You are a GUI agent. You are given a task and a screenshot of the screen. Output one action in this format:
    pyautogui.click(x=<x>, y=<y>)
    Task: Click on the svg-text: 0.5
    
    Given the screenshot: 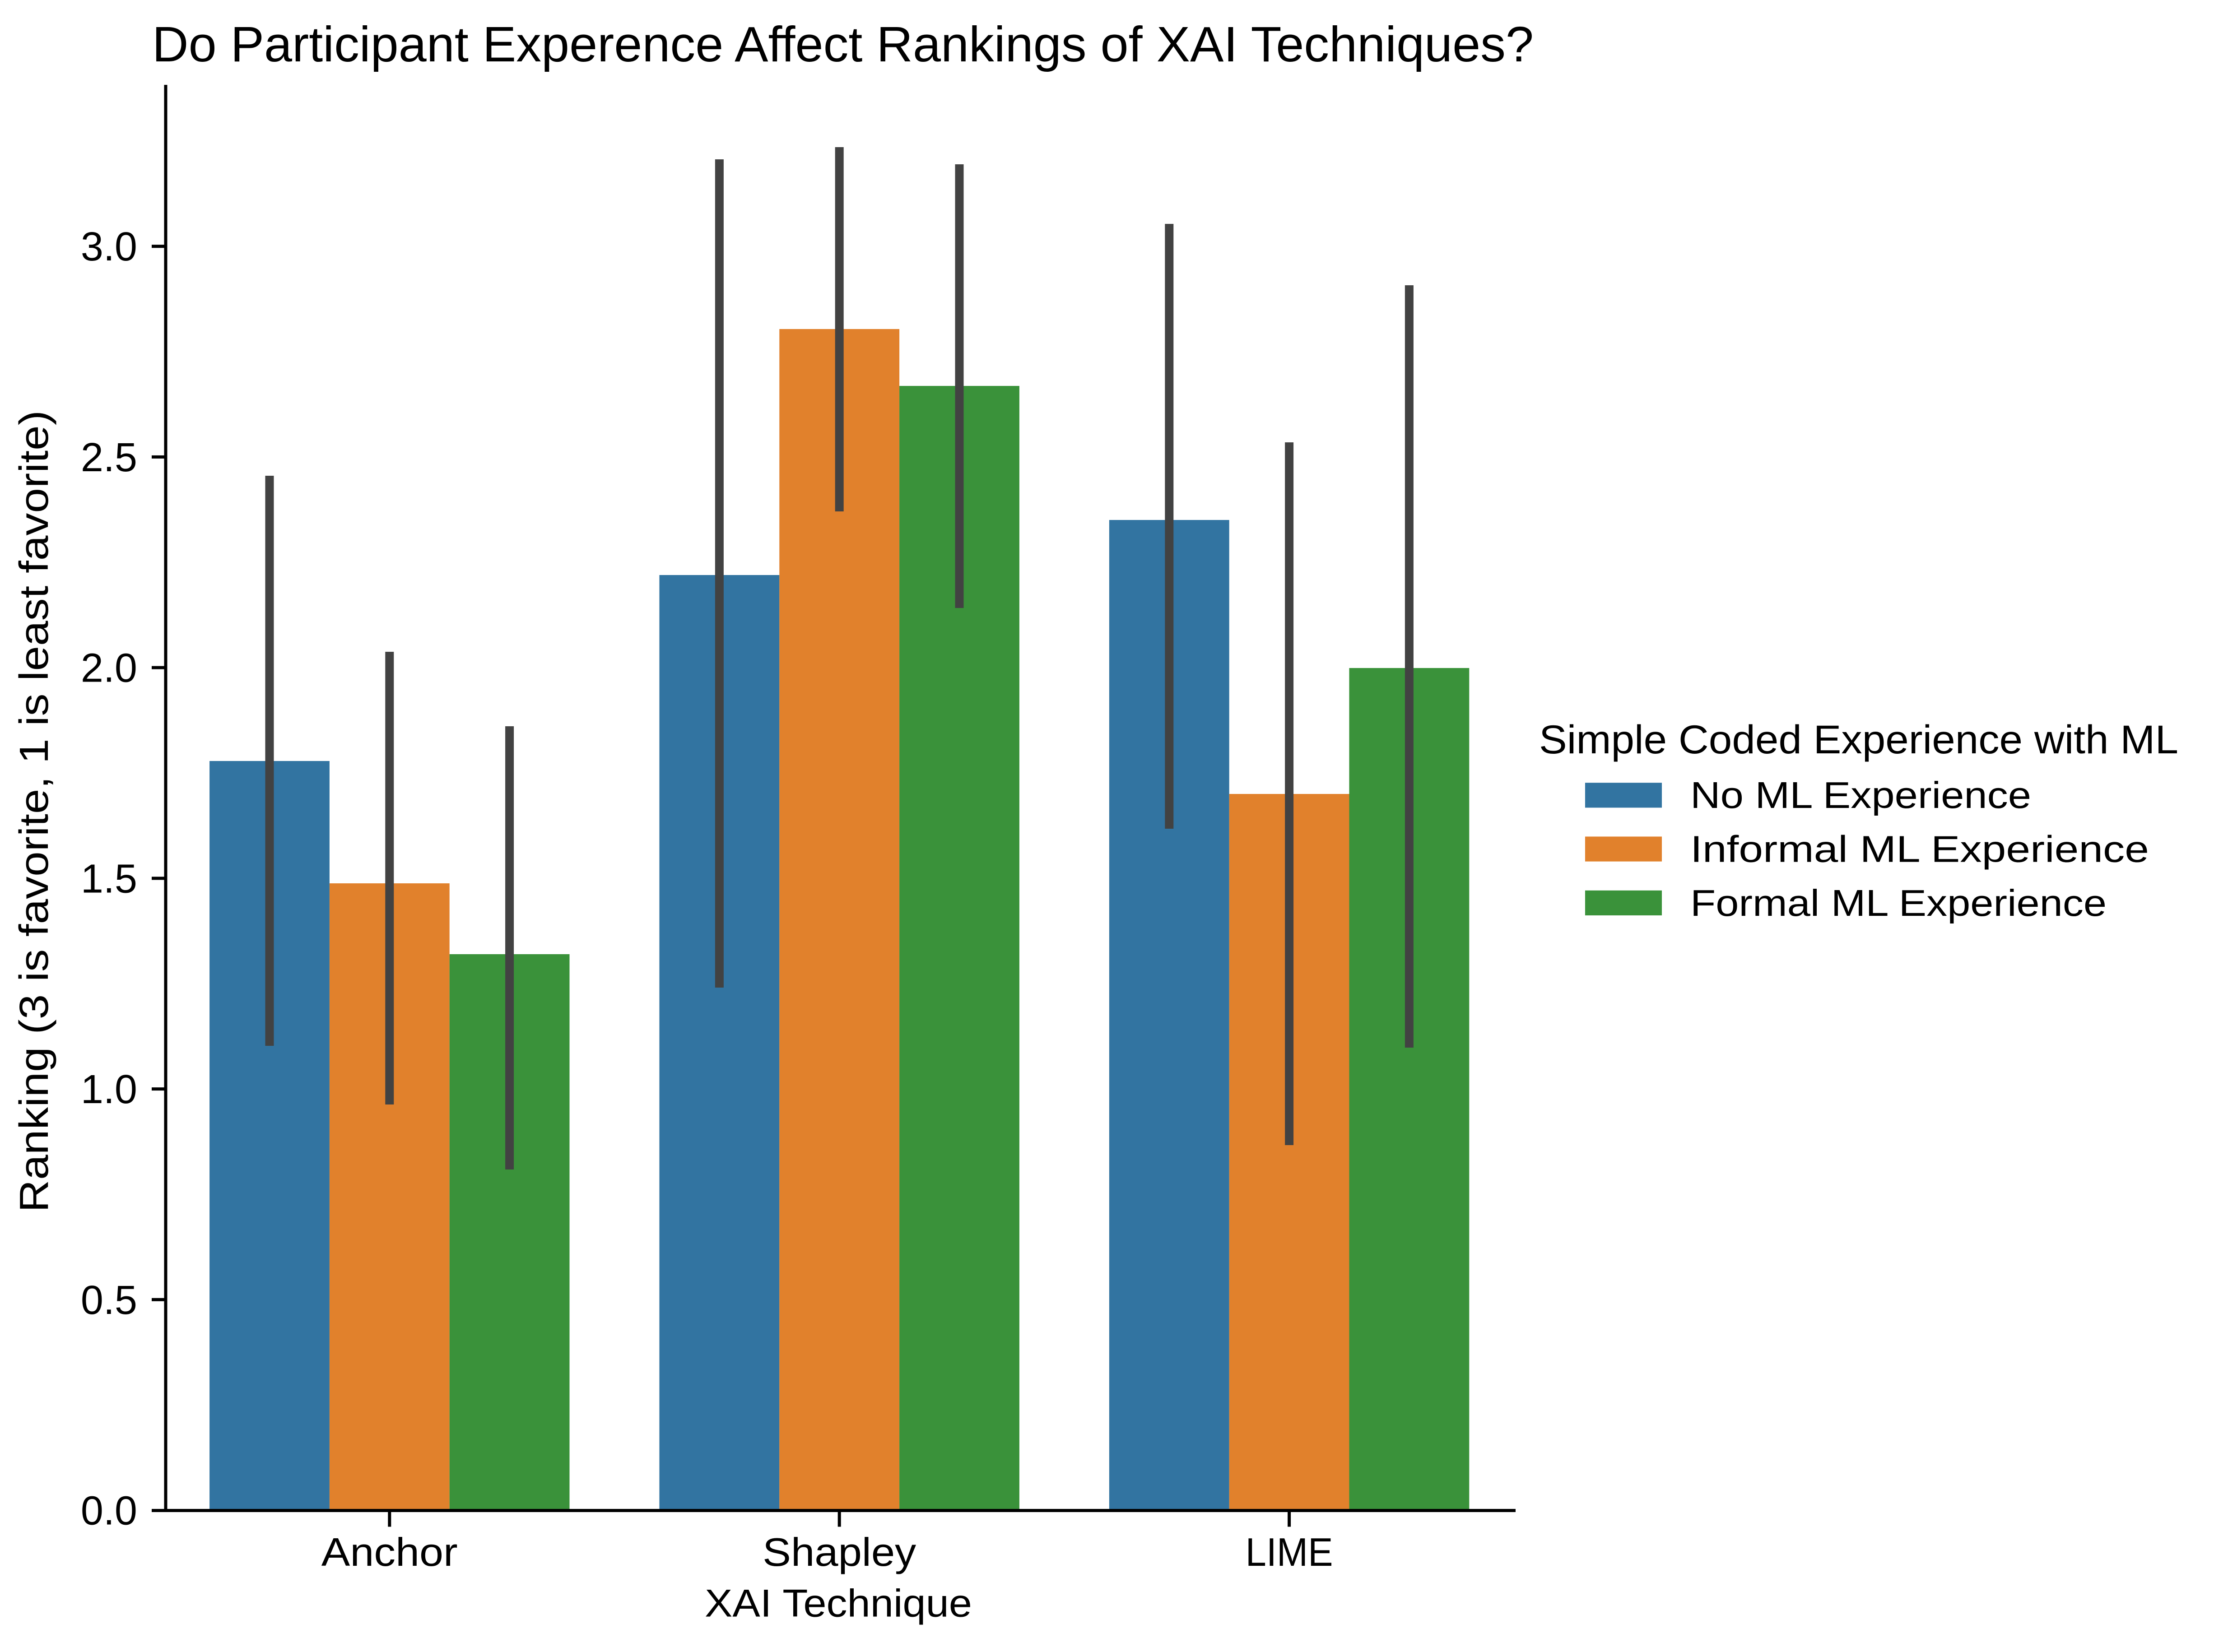 What is the action you would take?
    pyautogui.click(x=109, y=1300)
    